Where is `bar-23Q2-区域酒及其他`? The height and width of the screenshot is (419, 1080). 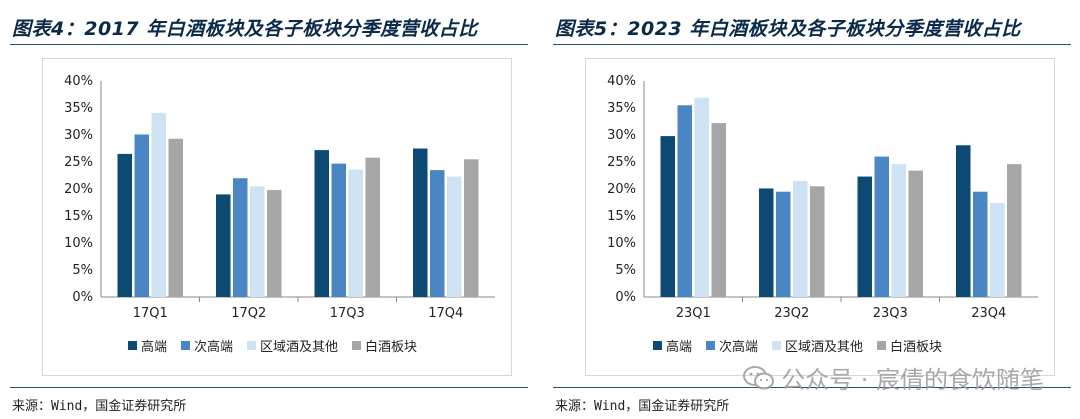
bar-23Q2-区域酒及其他 is located at coordinates (800, 238).